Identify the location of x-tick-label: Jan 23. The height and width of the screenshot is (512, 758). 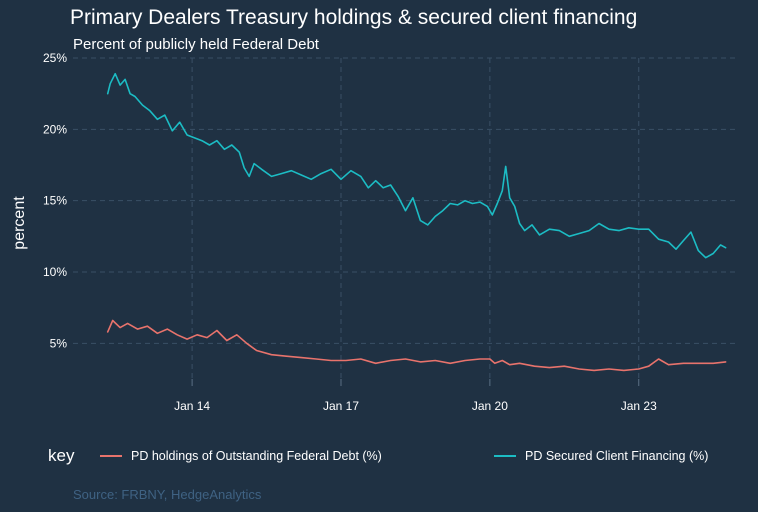
(639, 406).